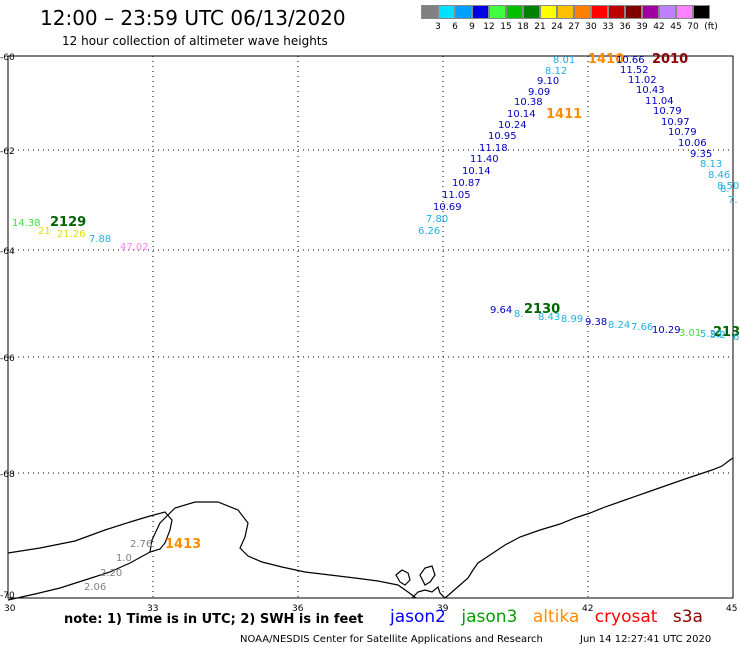 The image size is (740, 650). I want to click on swh-label: 11.40, so click(484, 159).